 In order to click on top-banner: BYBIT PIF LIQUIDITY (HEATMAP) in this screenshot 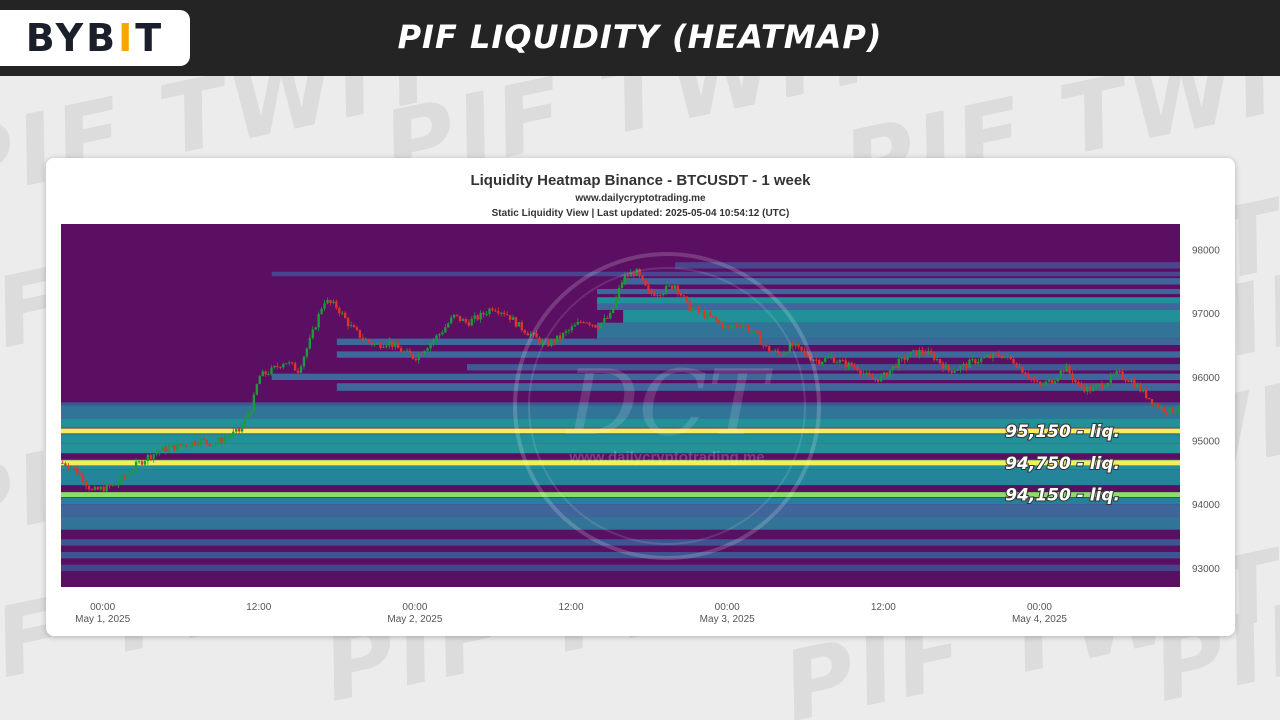, I will do `click(640, 38)`.